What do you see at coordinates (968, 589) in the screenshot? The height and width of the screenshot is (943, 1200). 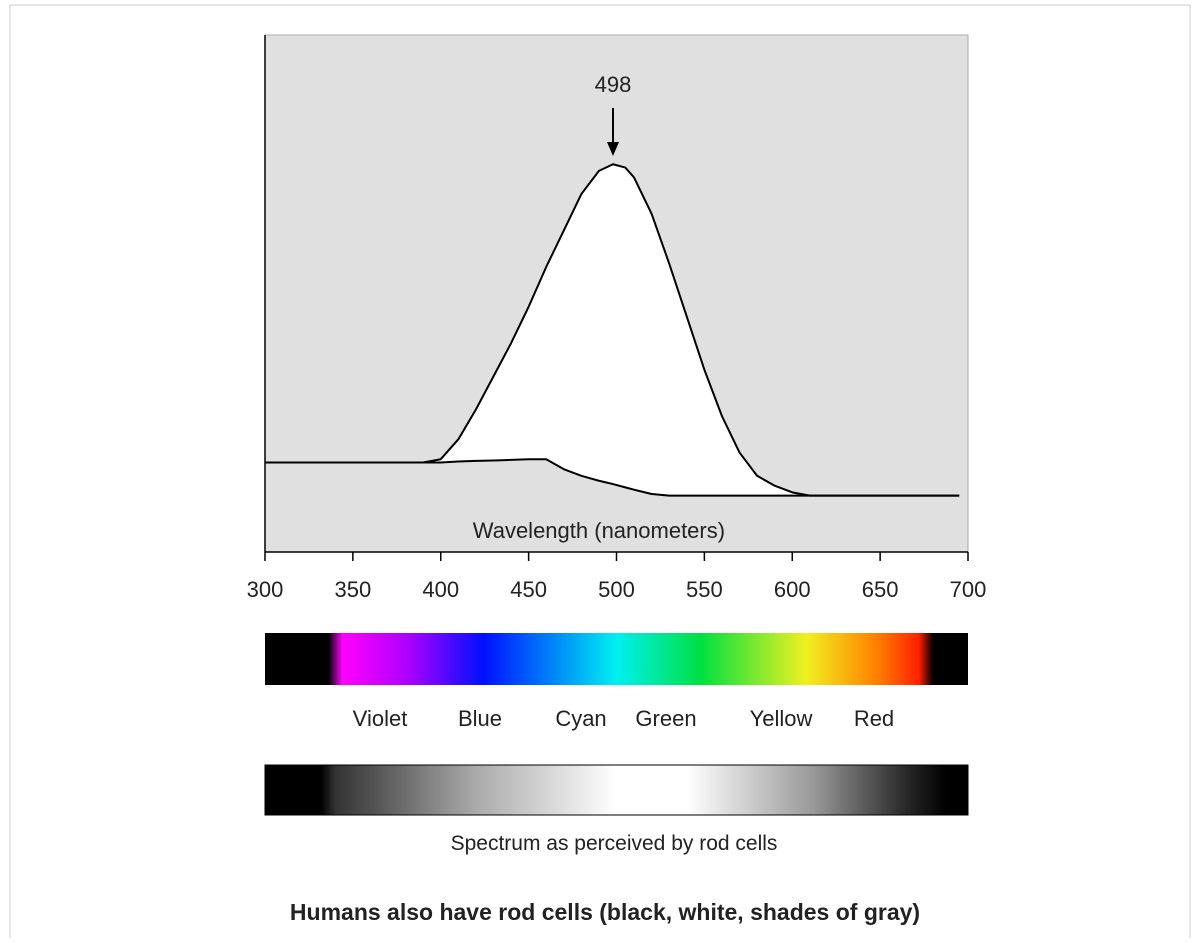 I see `x-tick-label: 700` at bounding box center [968, 589].